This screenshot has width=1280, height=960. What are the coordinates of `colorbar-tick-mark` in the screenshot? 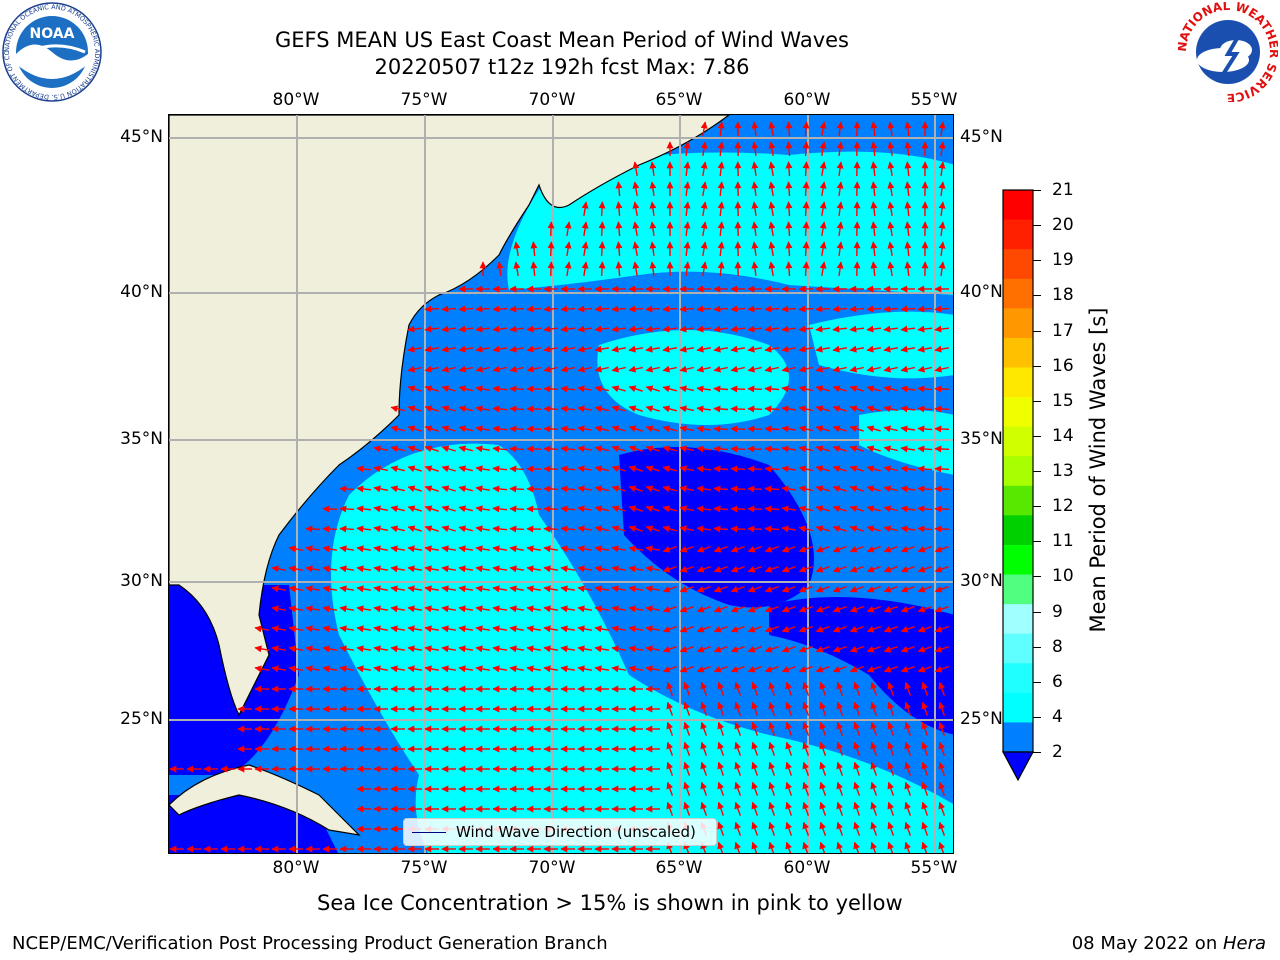 It's located at (1037, 717).